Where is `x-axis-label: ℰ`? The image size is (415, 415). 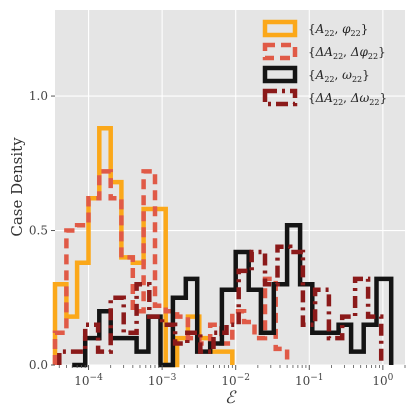 x-axis-label: ℰ is located at coordinates (231, 398).